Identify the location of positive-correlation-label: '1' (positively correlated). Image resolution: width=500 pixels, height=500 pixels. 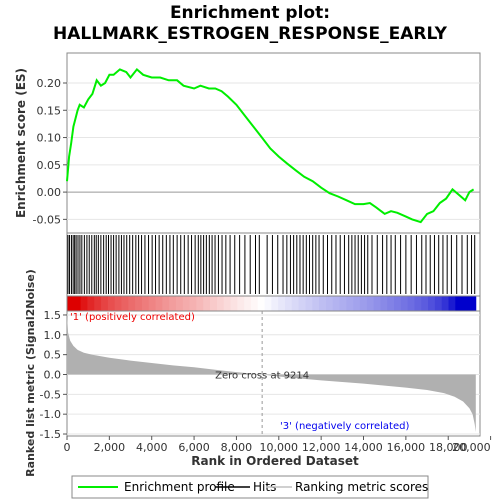
(132, 317).